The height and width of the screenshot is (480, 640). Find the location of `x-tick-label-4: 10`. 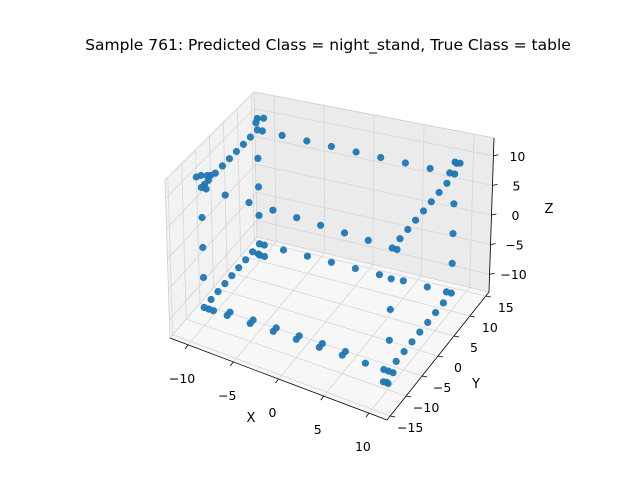

x-tick-label-4: 10 is located at coordinates (363, 446).